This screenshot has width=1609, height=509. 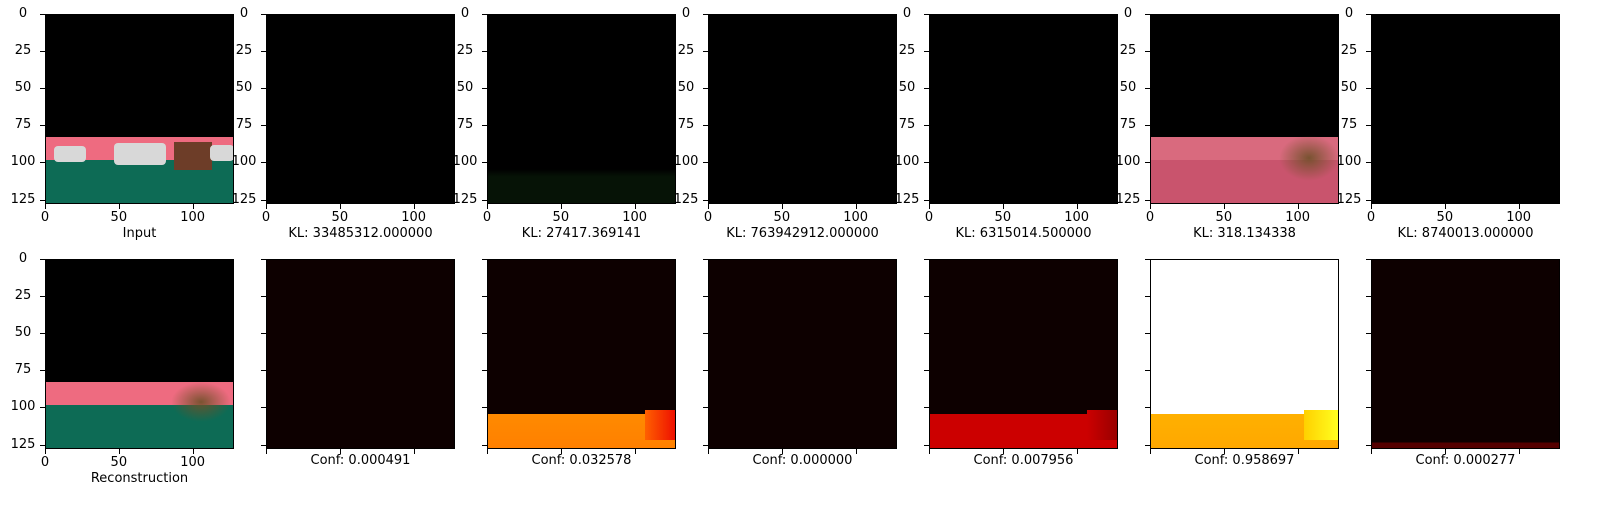 What do you see at coordinates (360, 233) in the screenshot?
I see `top-panel-caption: KL: 33485312.000000` at bounding box center [360, 233].